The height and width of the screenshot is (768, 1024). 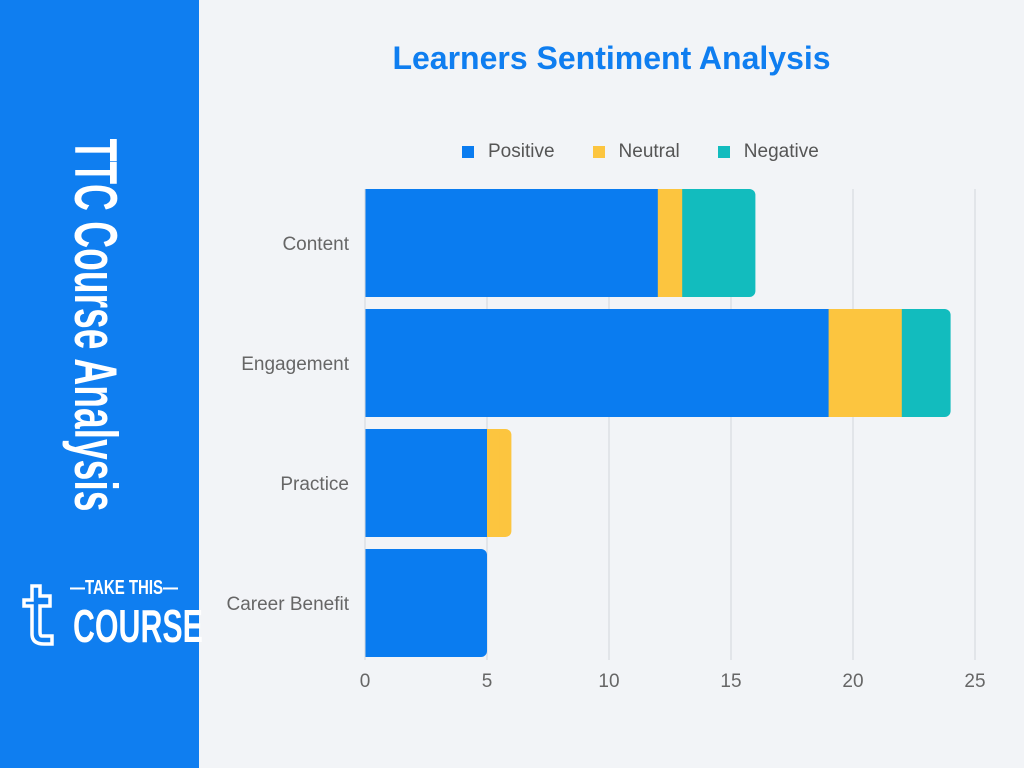 I want to click on legend: Positive Neutral Negative, so click(x=640, y=152).